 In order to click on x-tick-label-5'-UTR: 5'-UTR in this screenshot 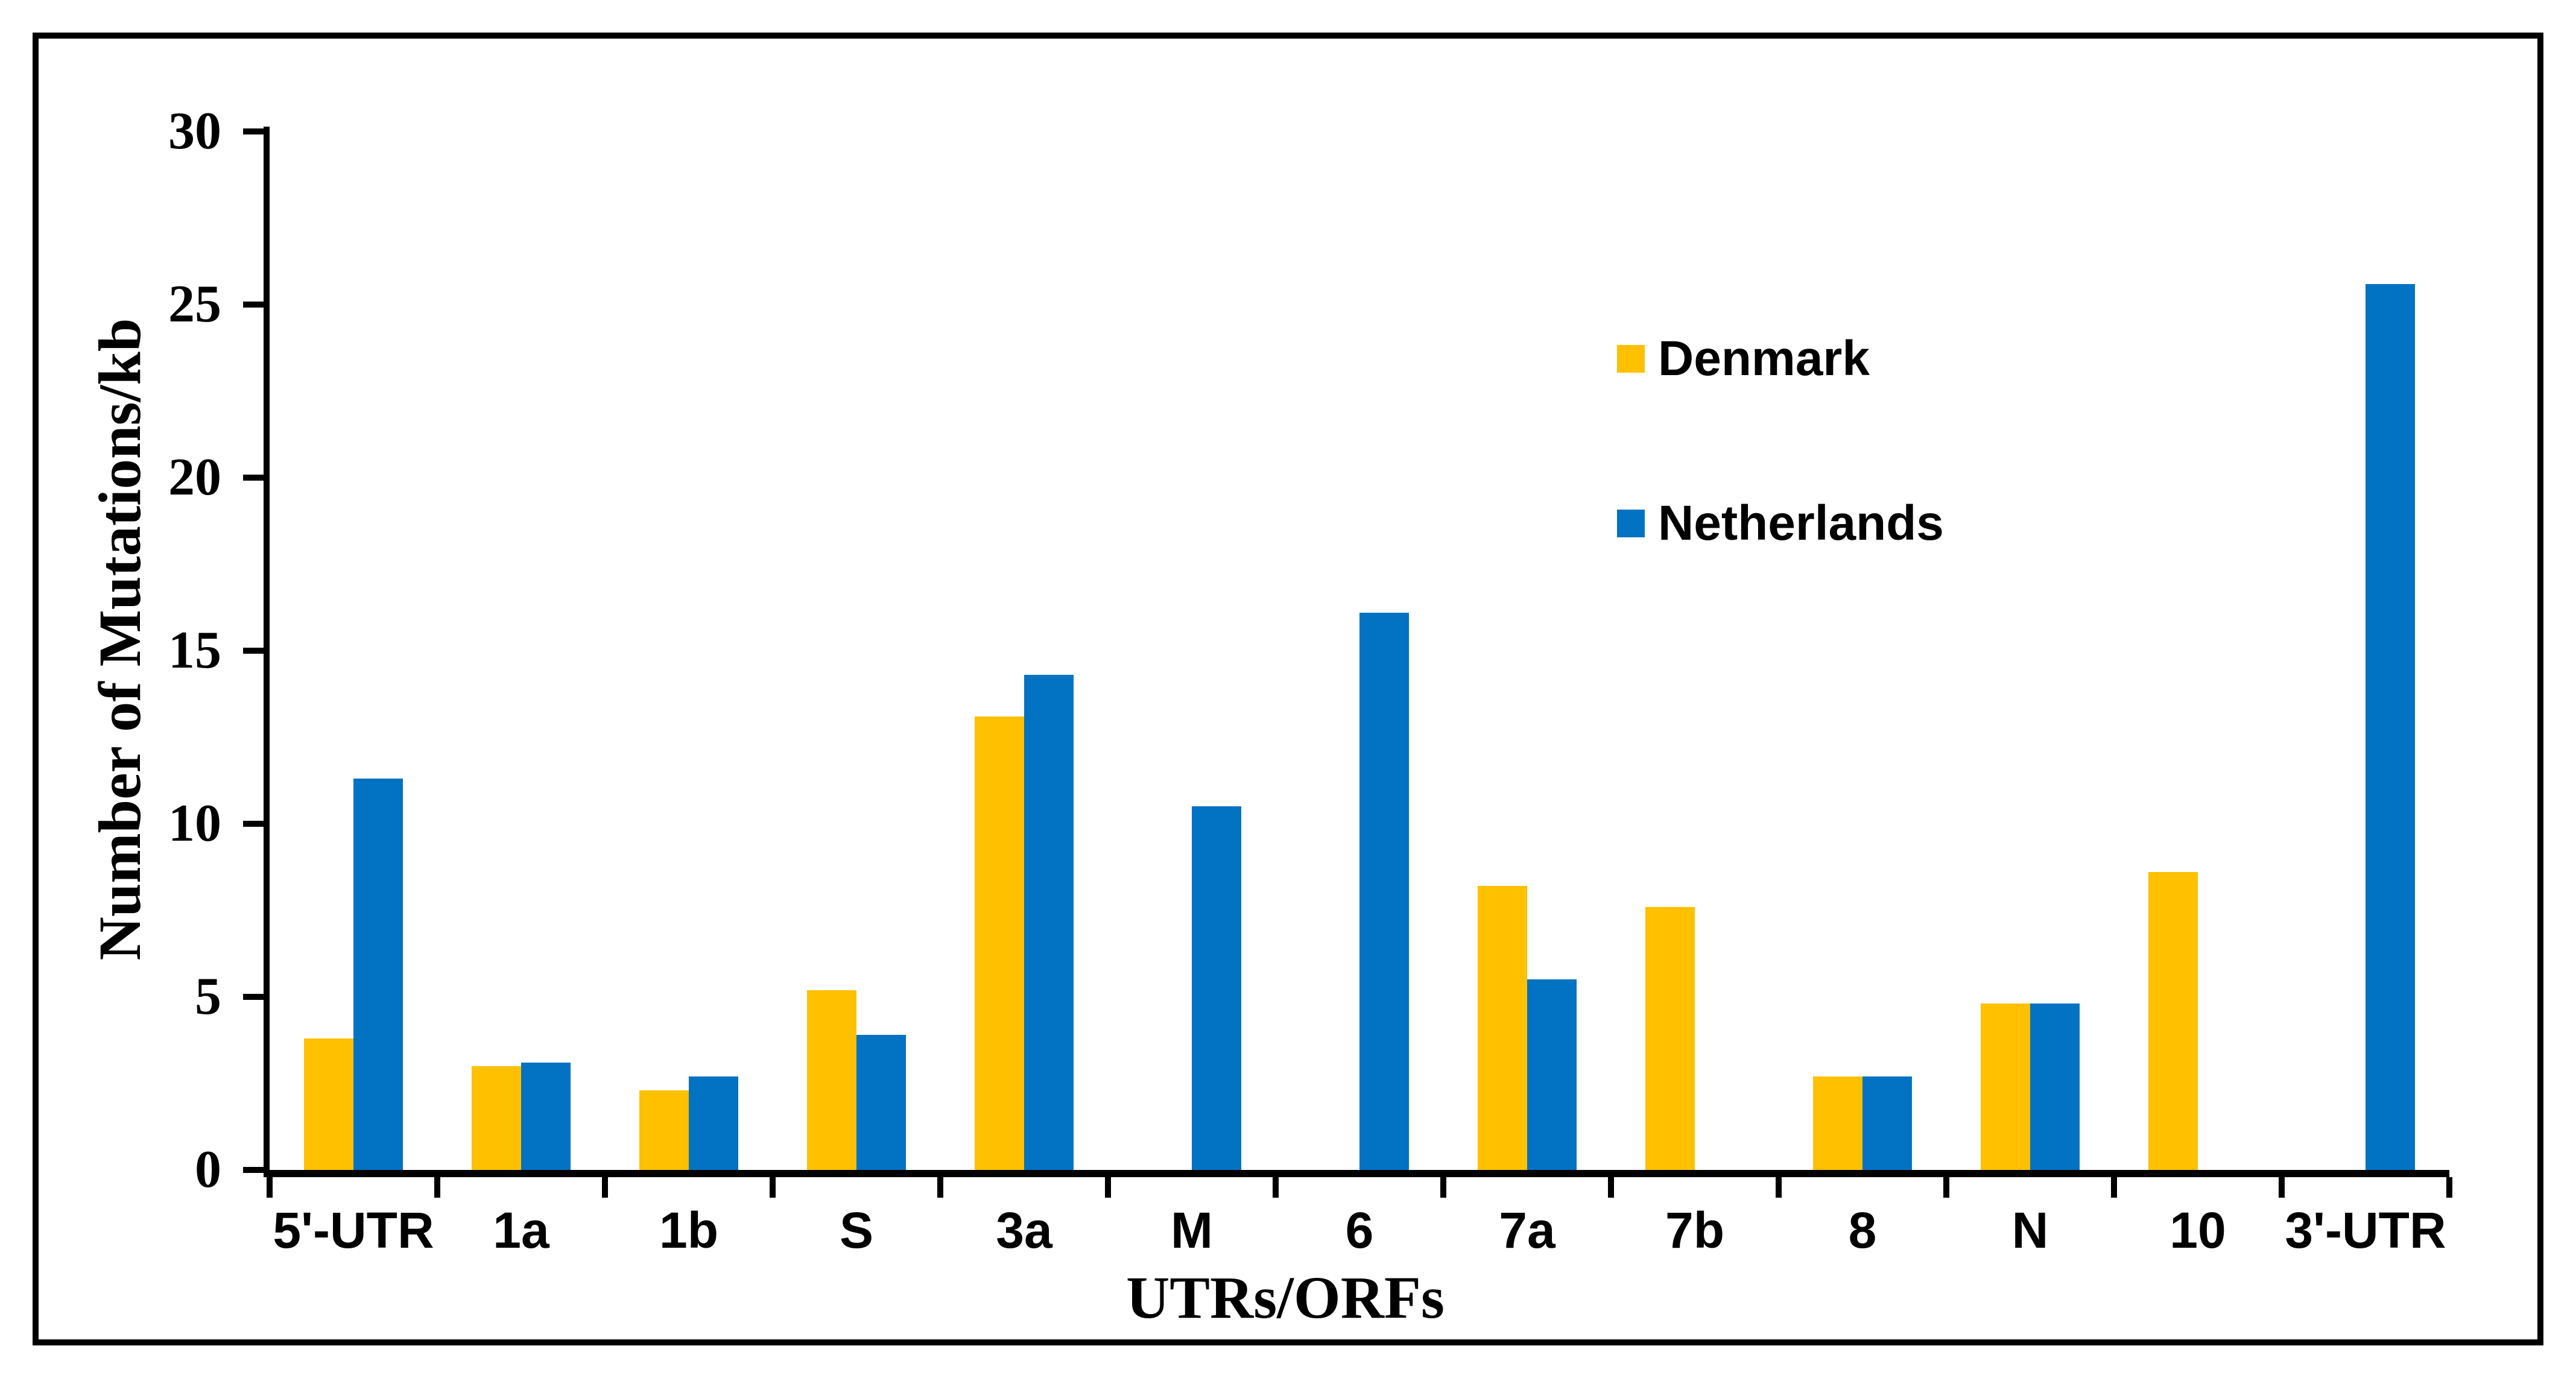, I will do `click(353, 1230)`.